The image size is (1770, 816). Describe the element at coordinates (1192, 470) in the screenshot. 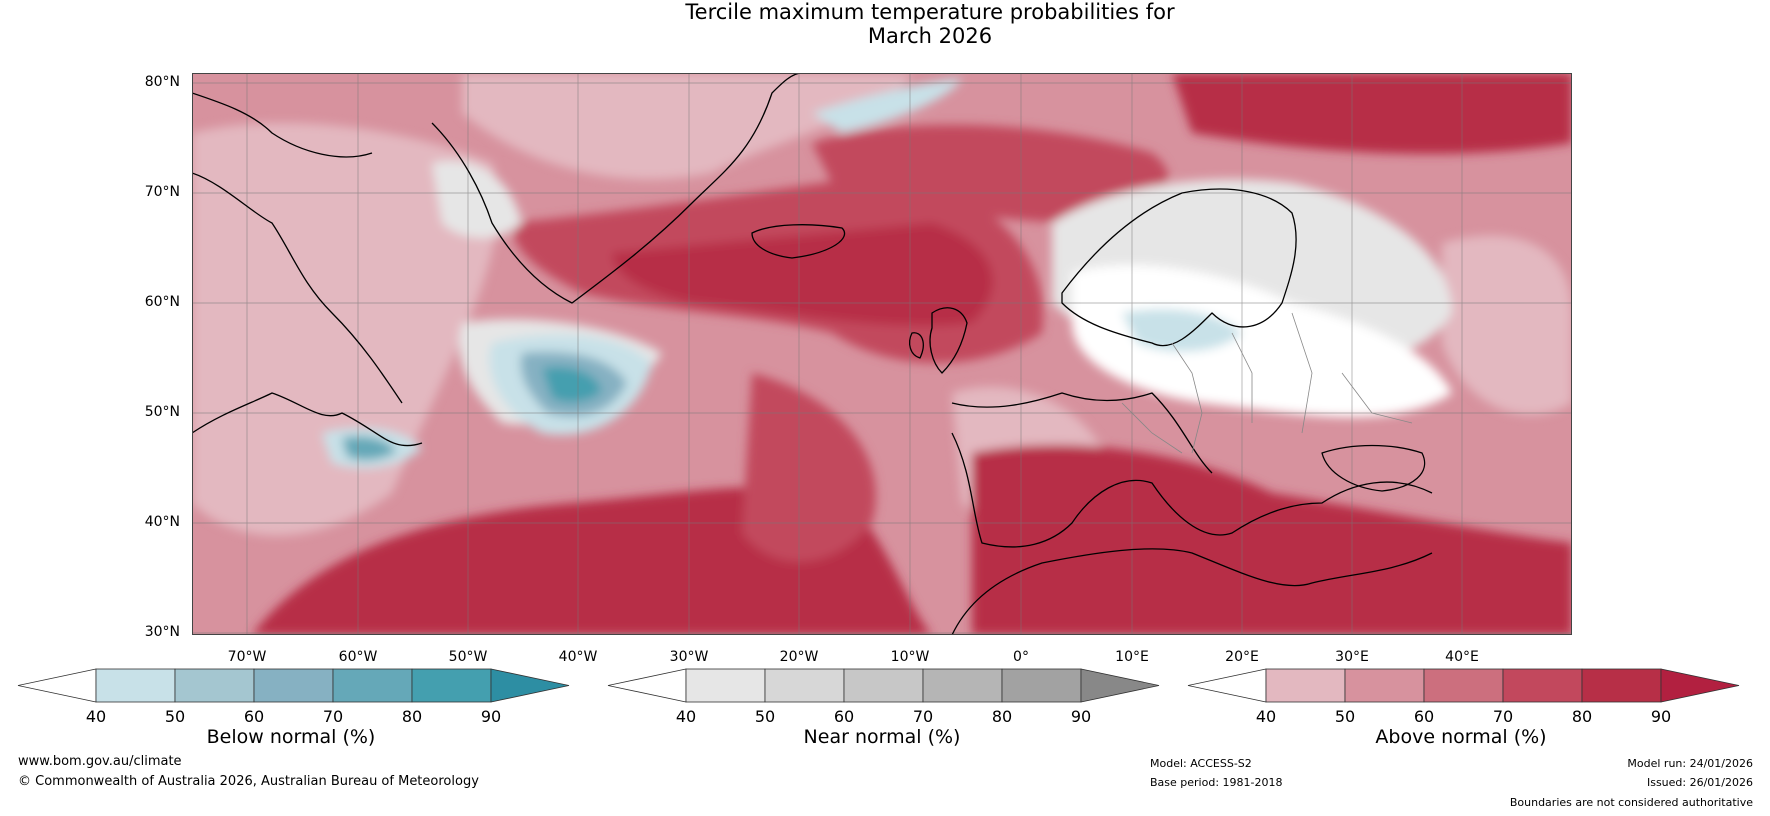

I see `coast-europe` at that location.